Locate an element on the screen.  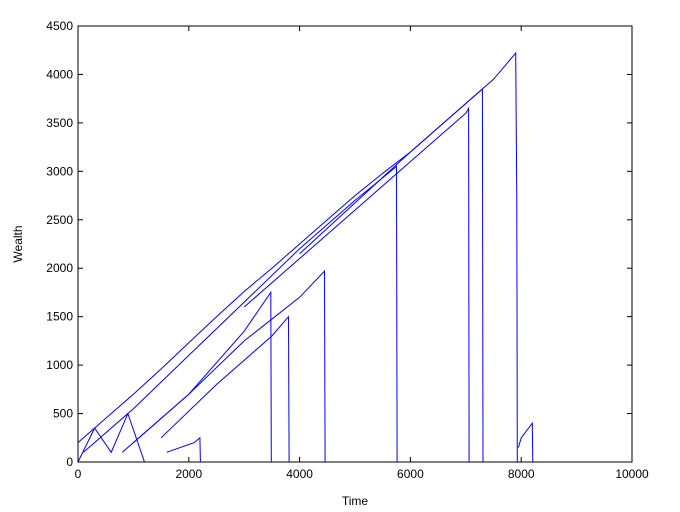
y-tick-label: 4500 is located at coordinates (59, 26).